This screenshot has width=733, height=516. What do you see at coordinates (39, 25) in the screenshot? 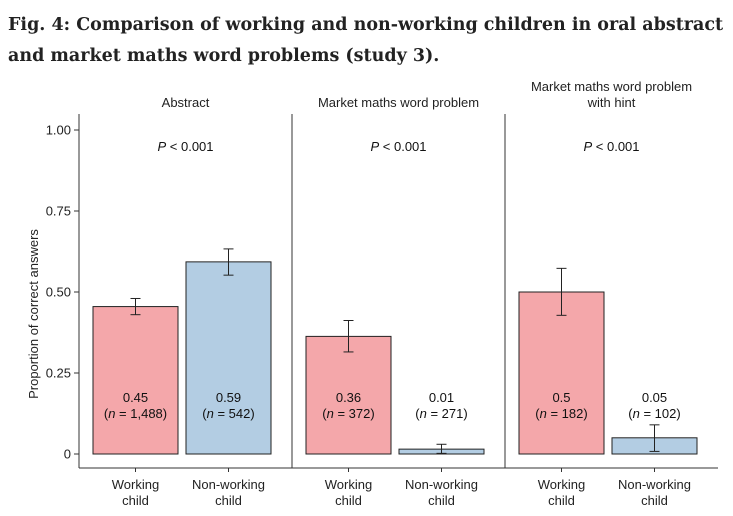
I see `figure-label: Fig. 4:` at bounding box center [39, 25].